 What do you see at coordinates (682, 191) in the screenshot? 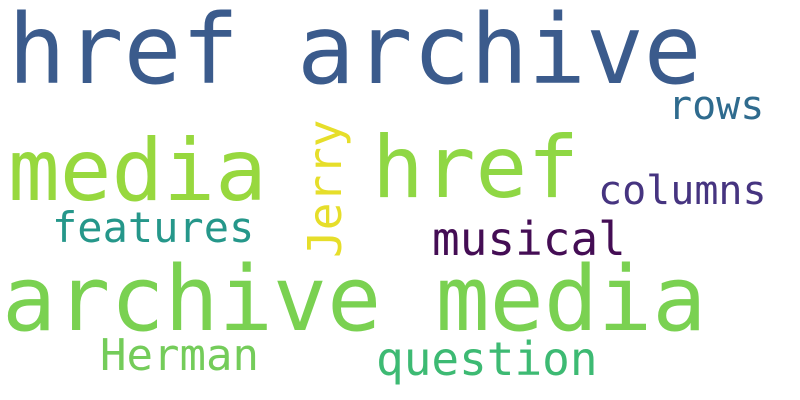
I see `word-columns: columns` at bounding box center [682, 191].